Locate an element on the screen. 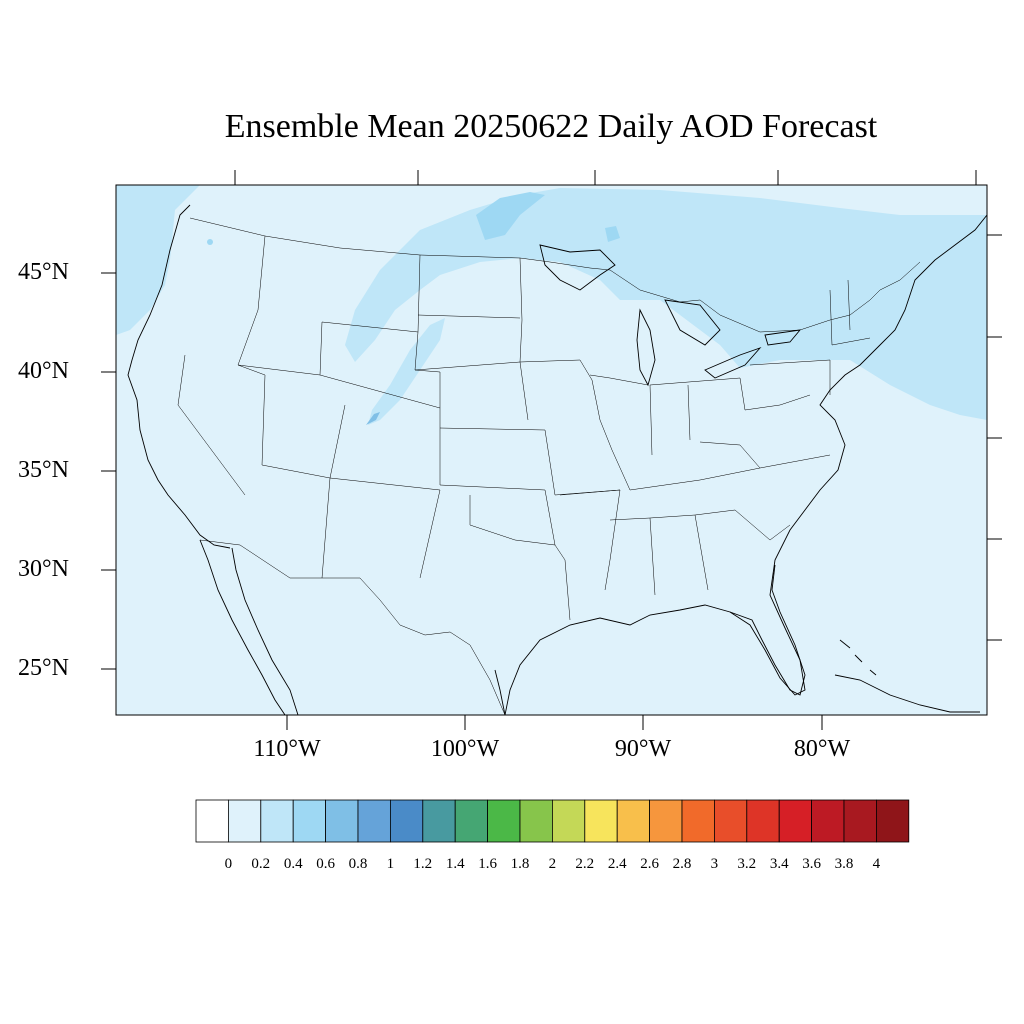 Image resolution: width=1024 pixels, height=1024 pixels. us-canada-border is located at coordinates (555, 275).